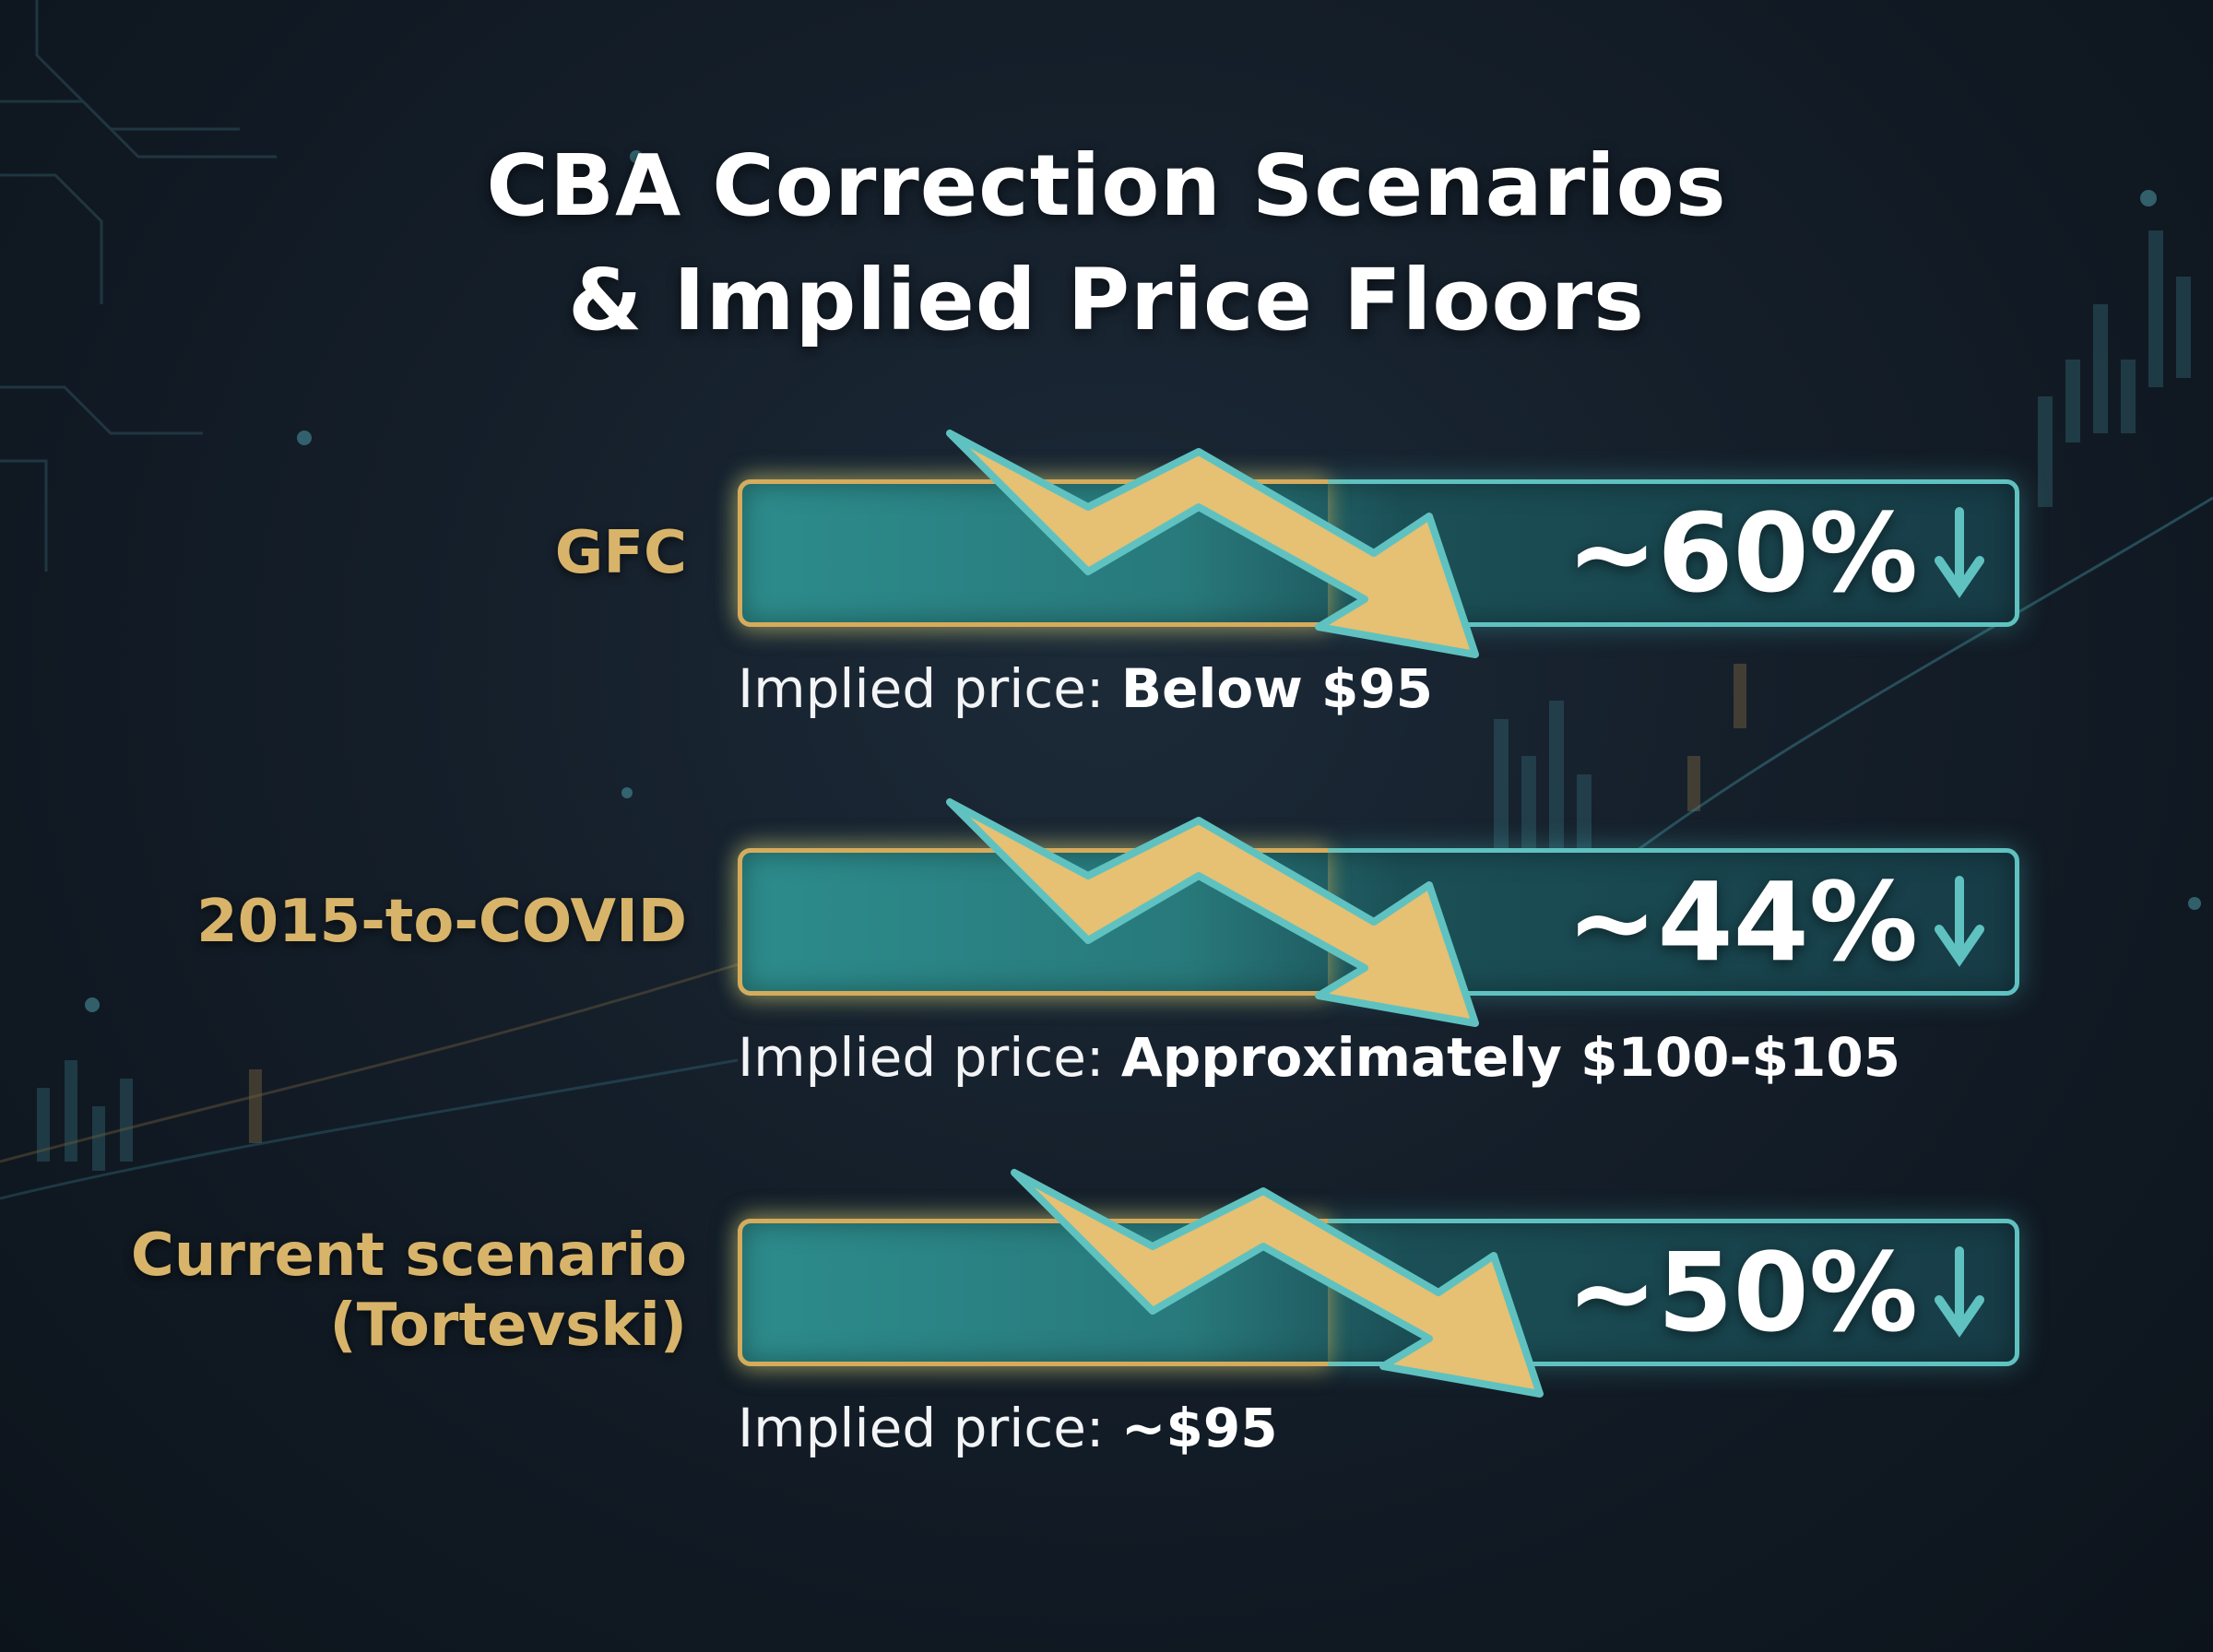  Describe the element at coordinates (408, 1290) in the screenshot. I see `scenario-label: Current scenario (Tortevski)` at that location.